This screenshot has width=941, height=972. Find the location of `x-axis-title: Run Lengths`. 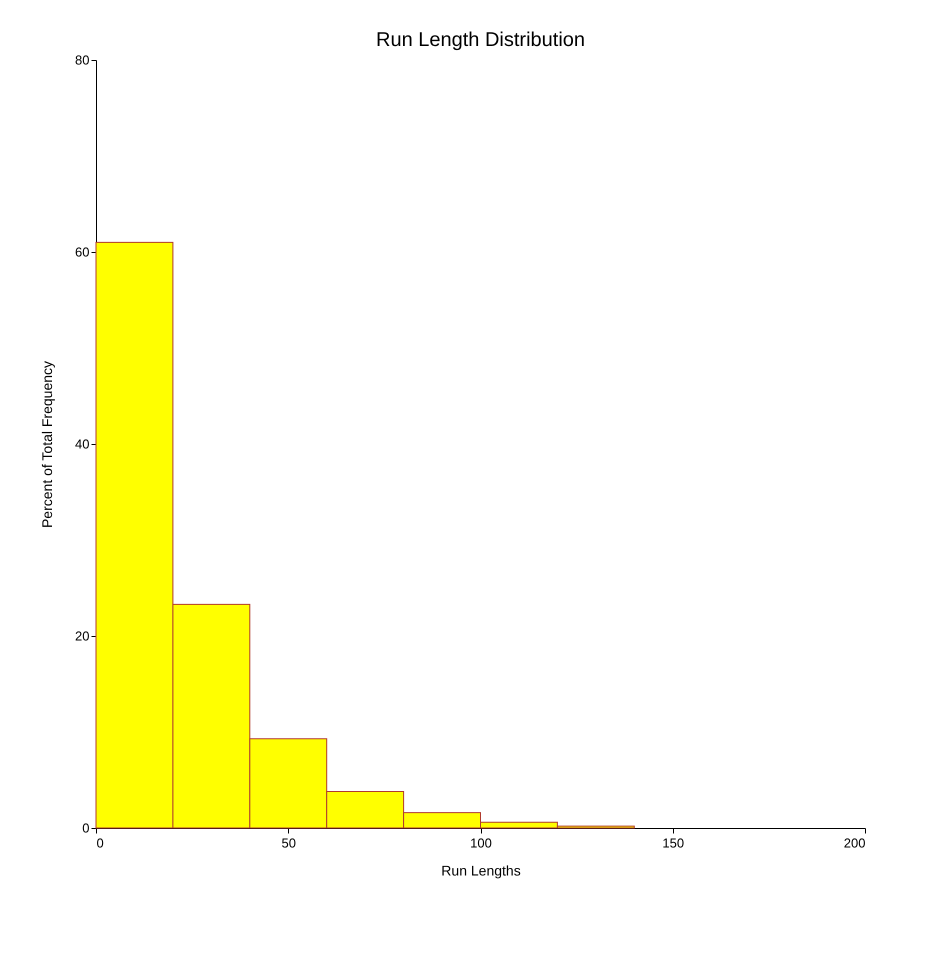

x-axis-title: Run Lengths is located at coordinates (481, 870).